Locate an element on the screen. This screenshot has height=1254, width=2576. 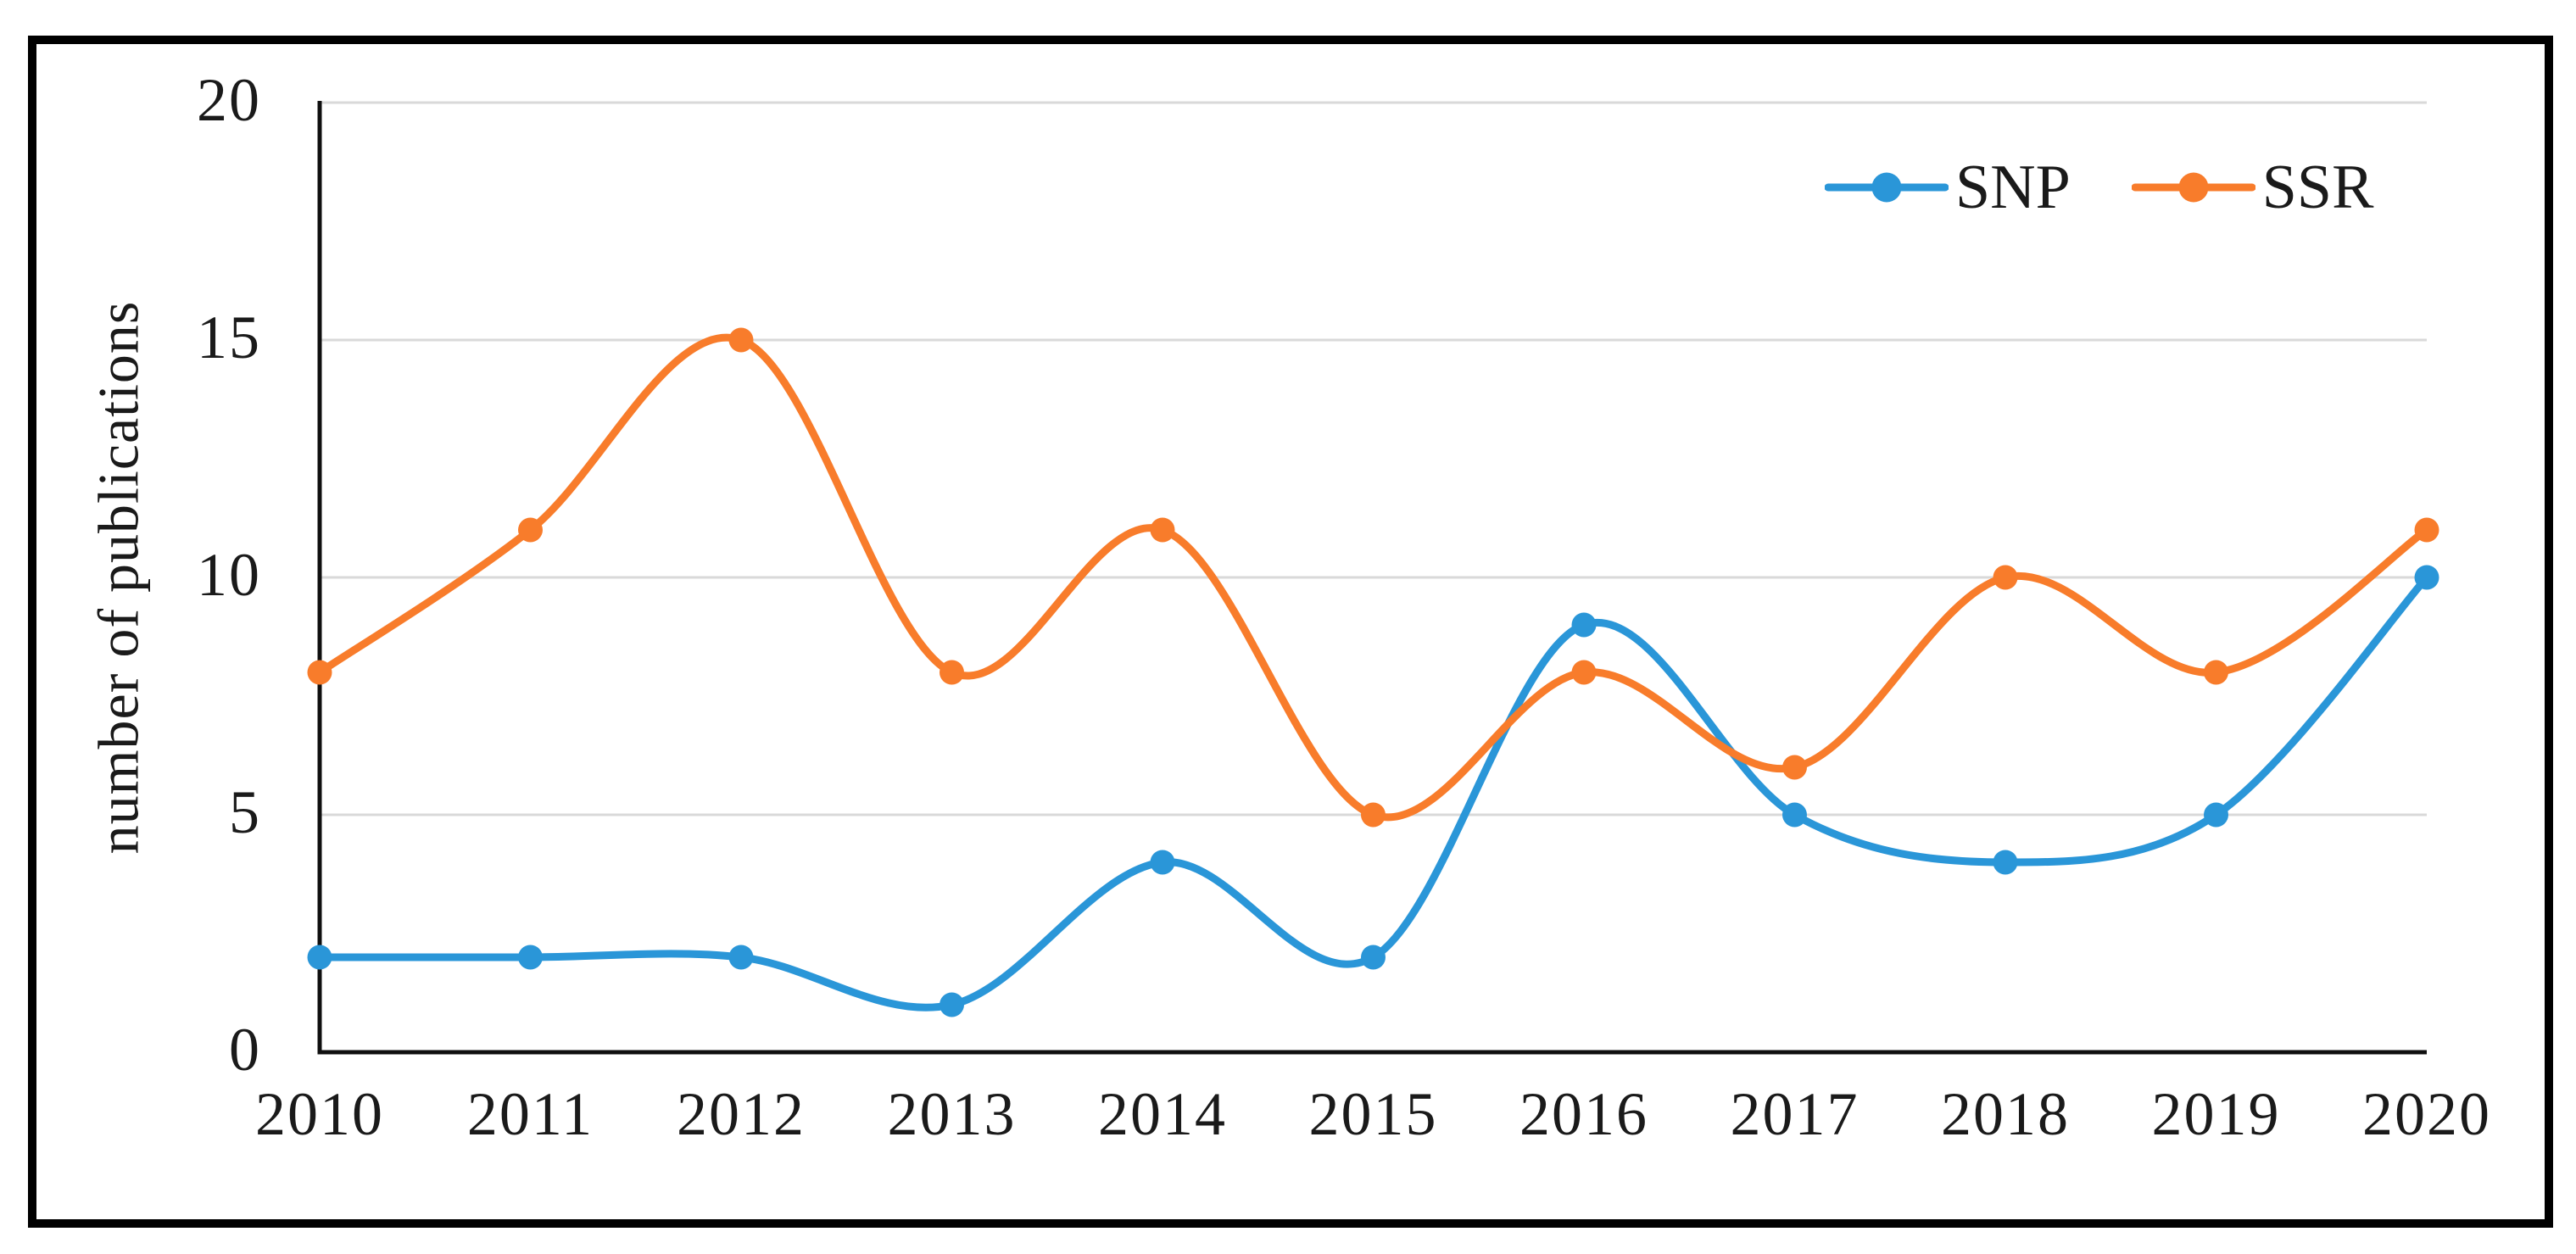
ssr-marker-2017 is located at coordinates (1794, 767).